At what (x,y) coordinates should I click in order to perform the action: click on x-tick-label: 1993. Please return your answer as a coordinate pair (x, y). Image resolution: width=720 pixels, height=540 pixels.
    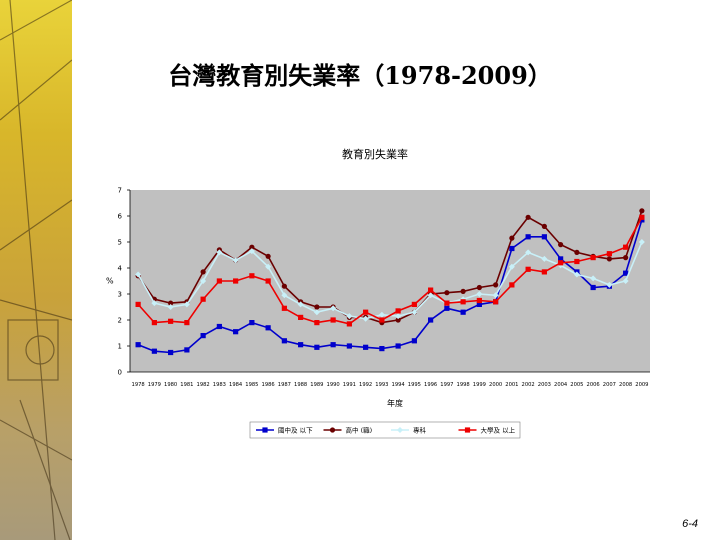
    Looking at the image, I should click on (381, 385).